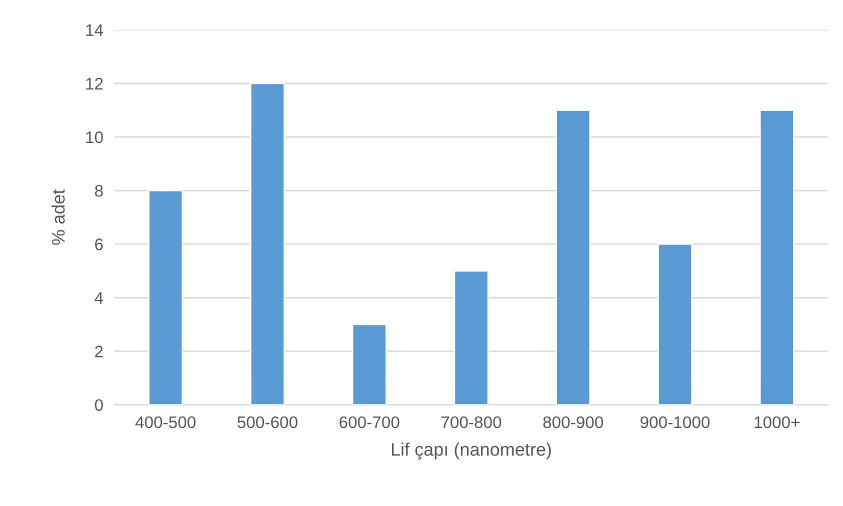 The height and width of the screenshot is (506, 843). What do you see at coordinates (94, 84) in the screenshot?
I see `y-tick-label: 12` at bounding box center [94, 84].